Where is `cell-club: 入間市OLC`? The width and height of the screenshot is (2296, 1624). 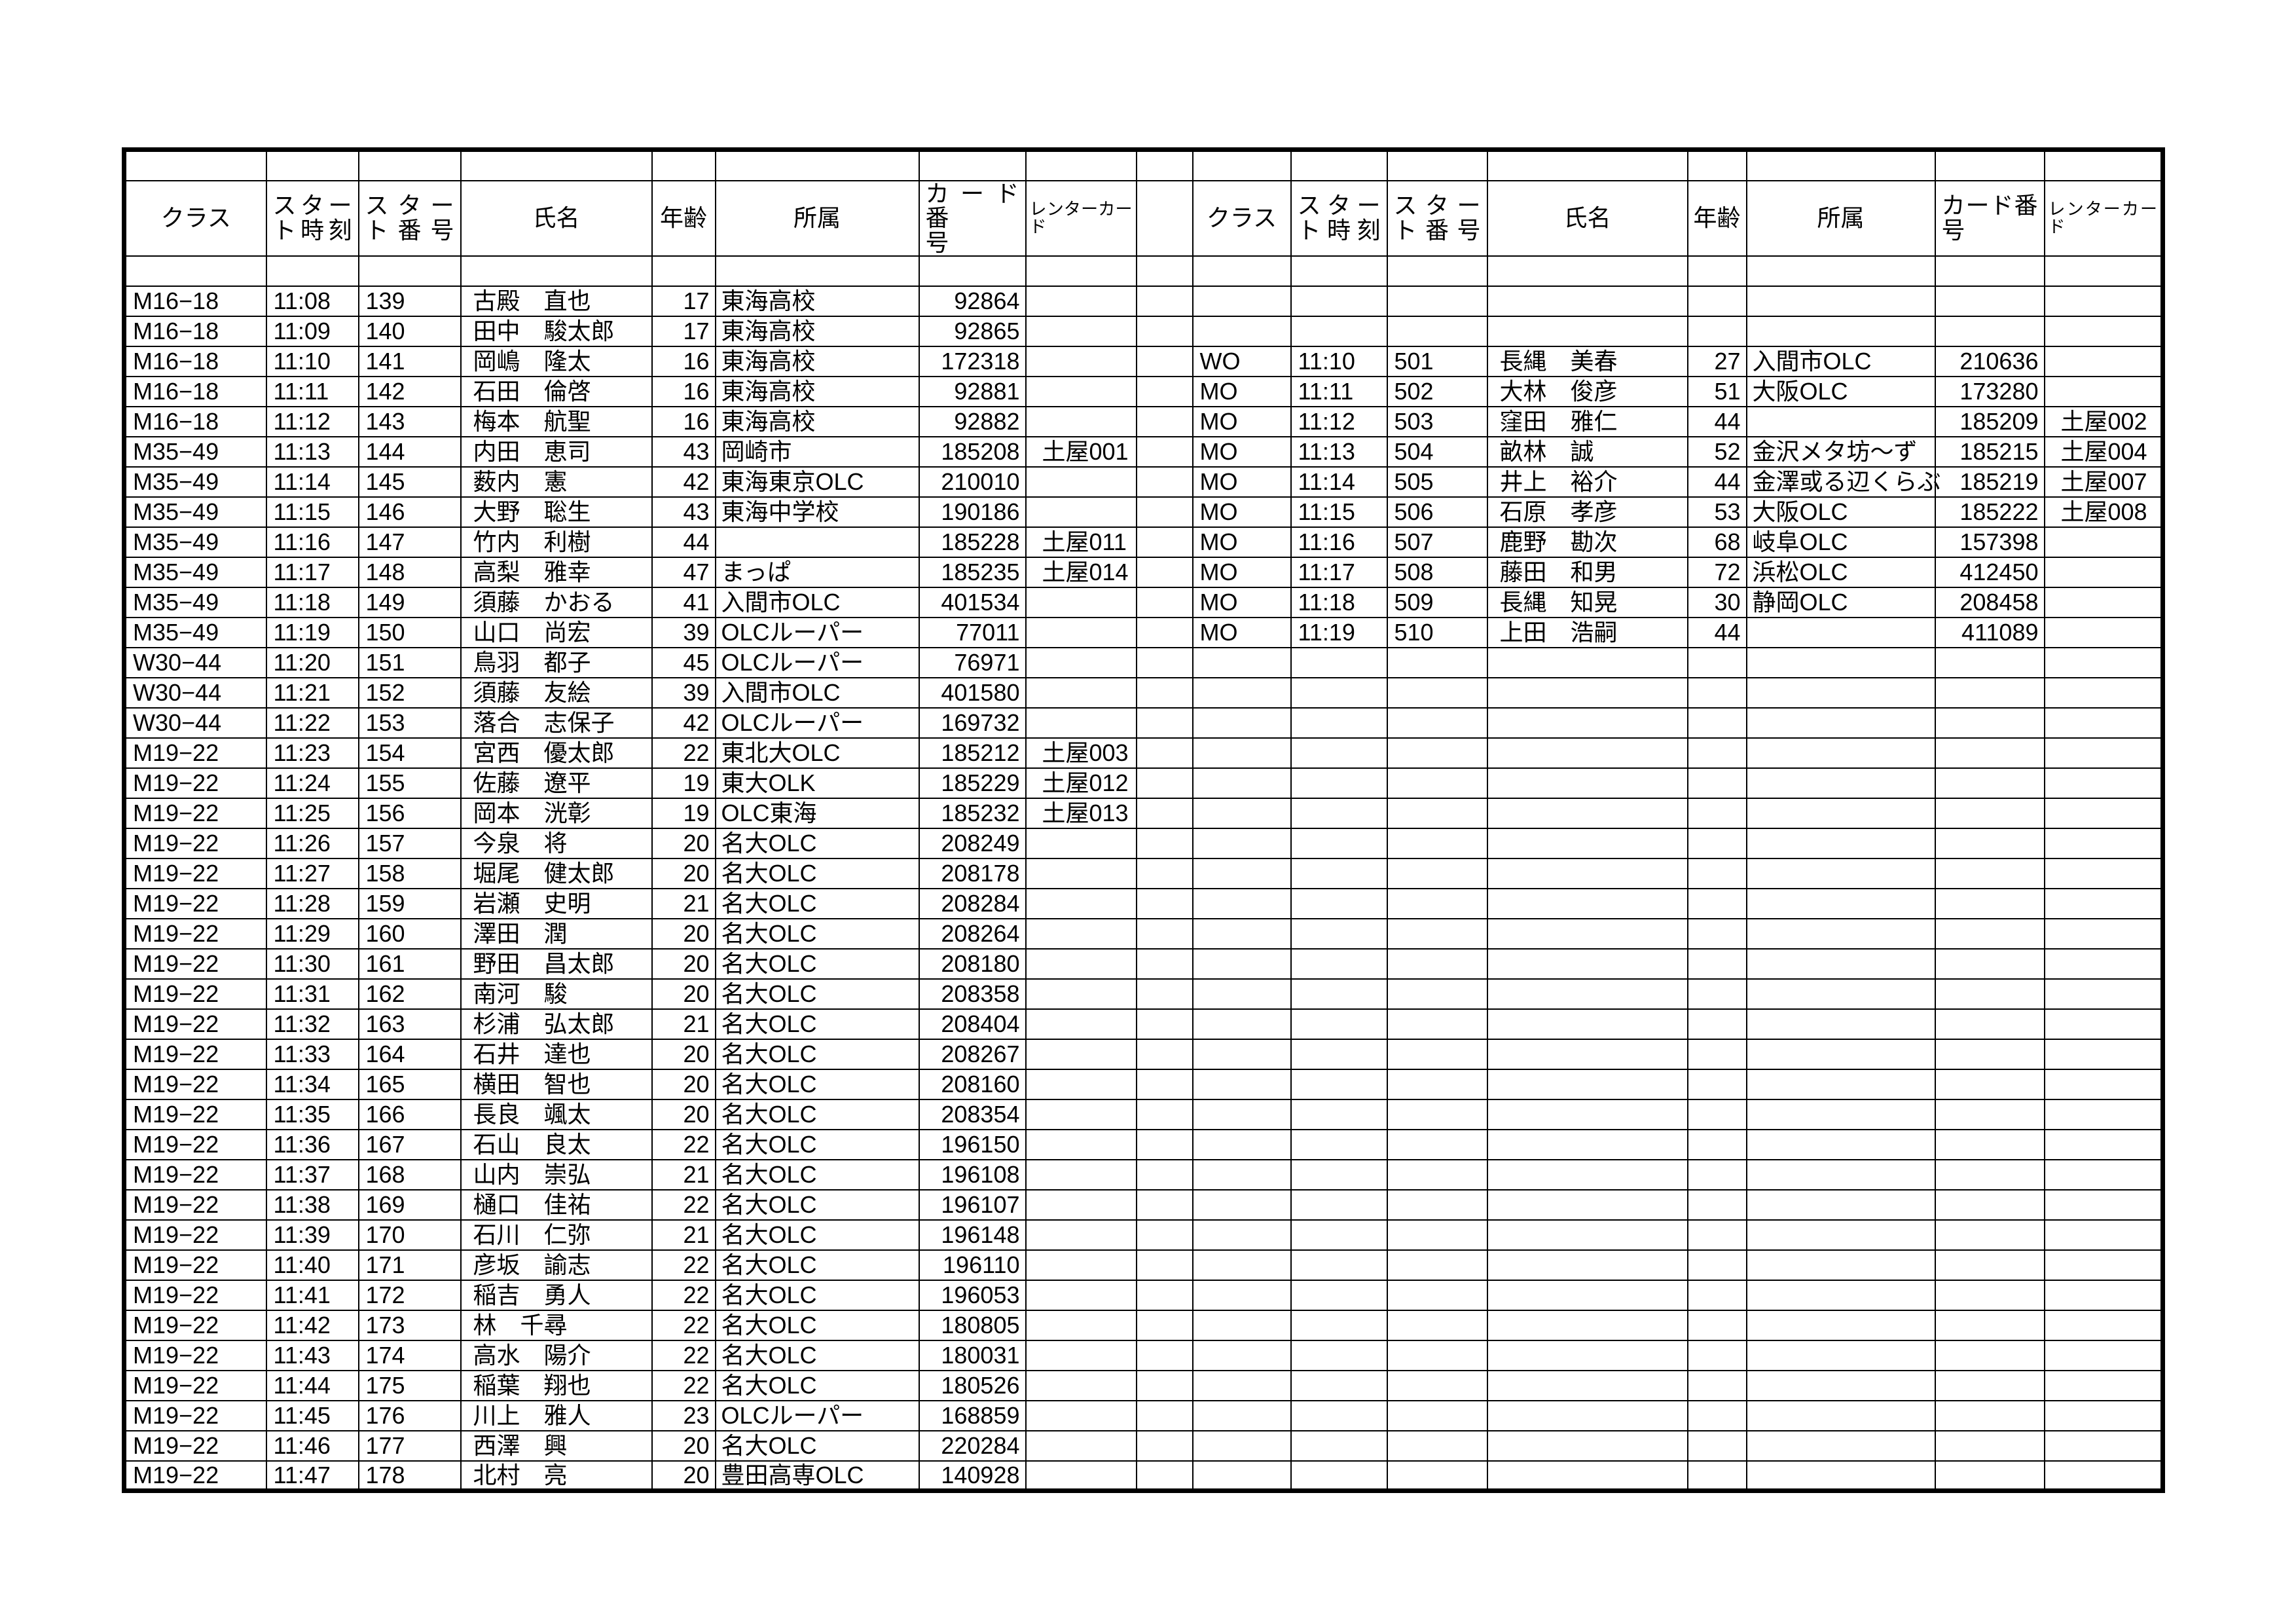
cell-club: 入間市OLC is located at coordinates (817, 602).